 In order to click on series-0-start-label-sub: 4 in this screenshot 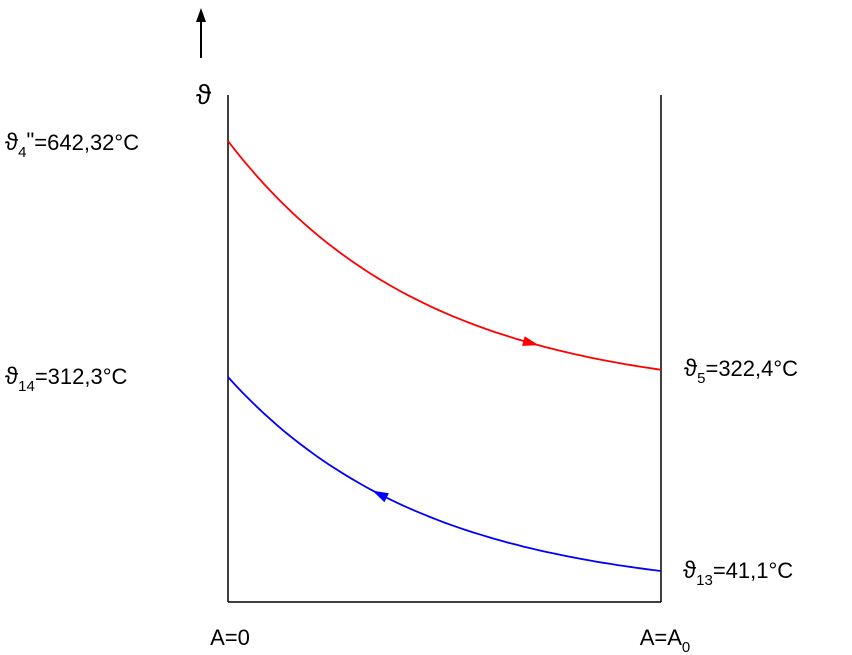, I will do `click(22, 152)`.